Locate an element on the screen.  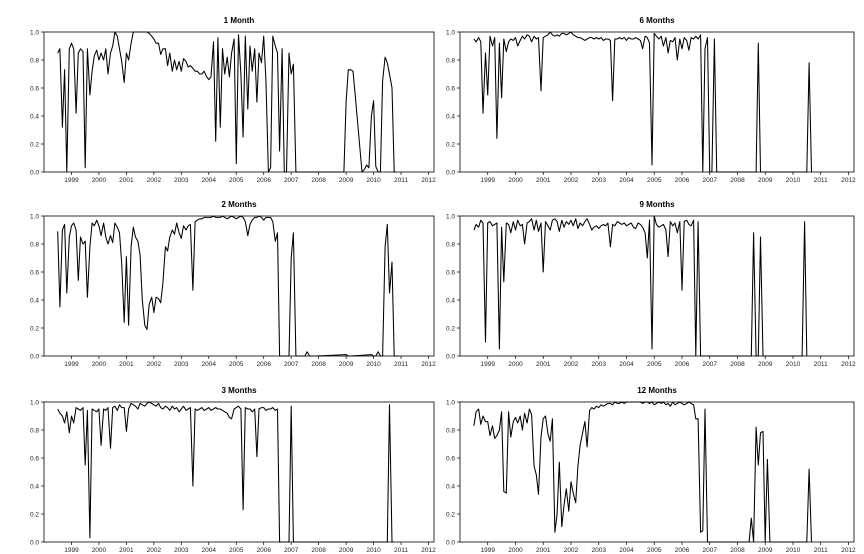
panel-title: 2 Months is located at coordinates (239, 204).